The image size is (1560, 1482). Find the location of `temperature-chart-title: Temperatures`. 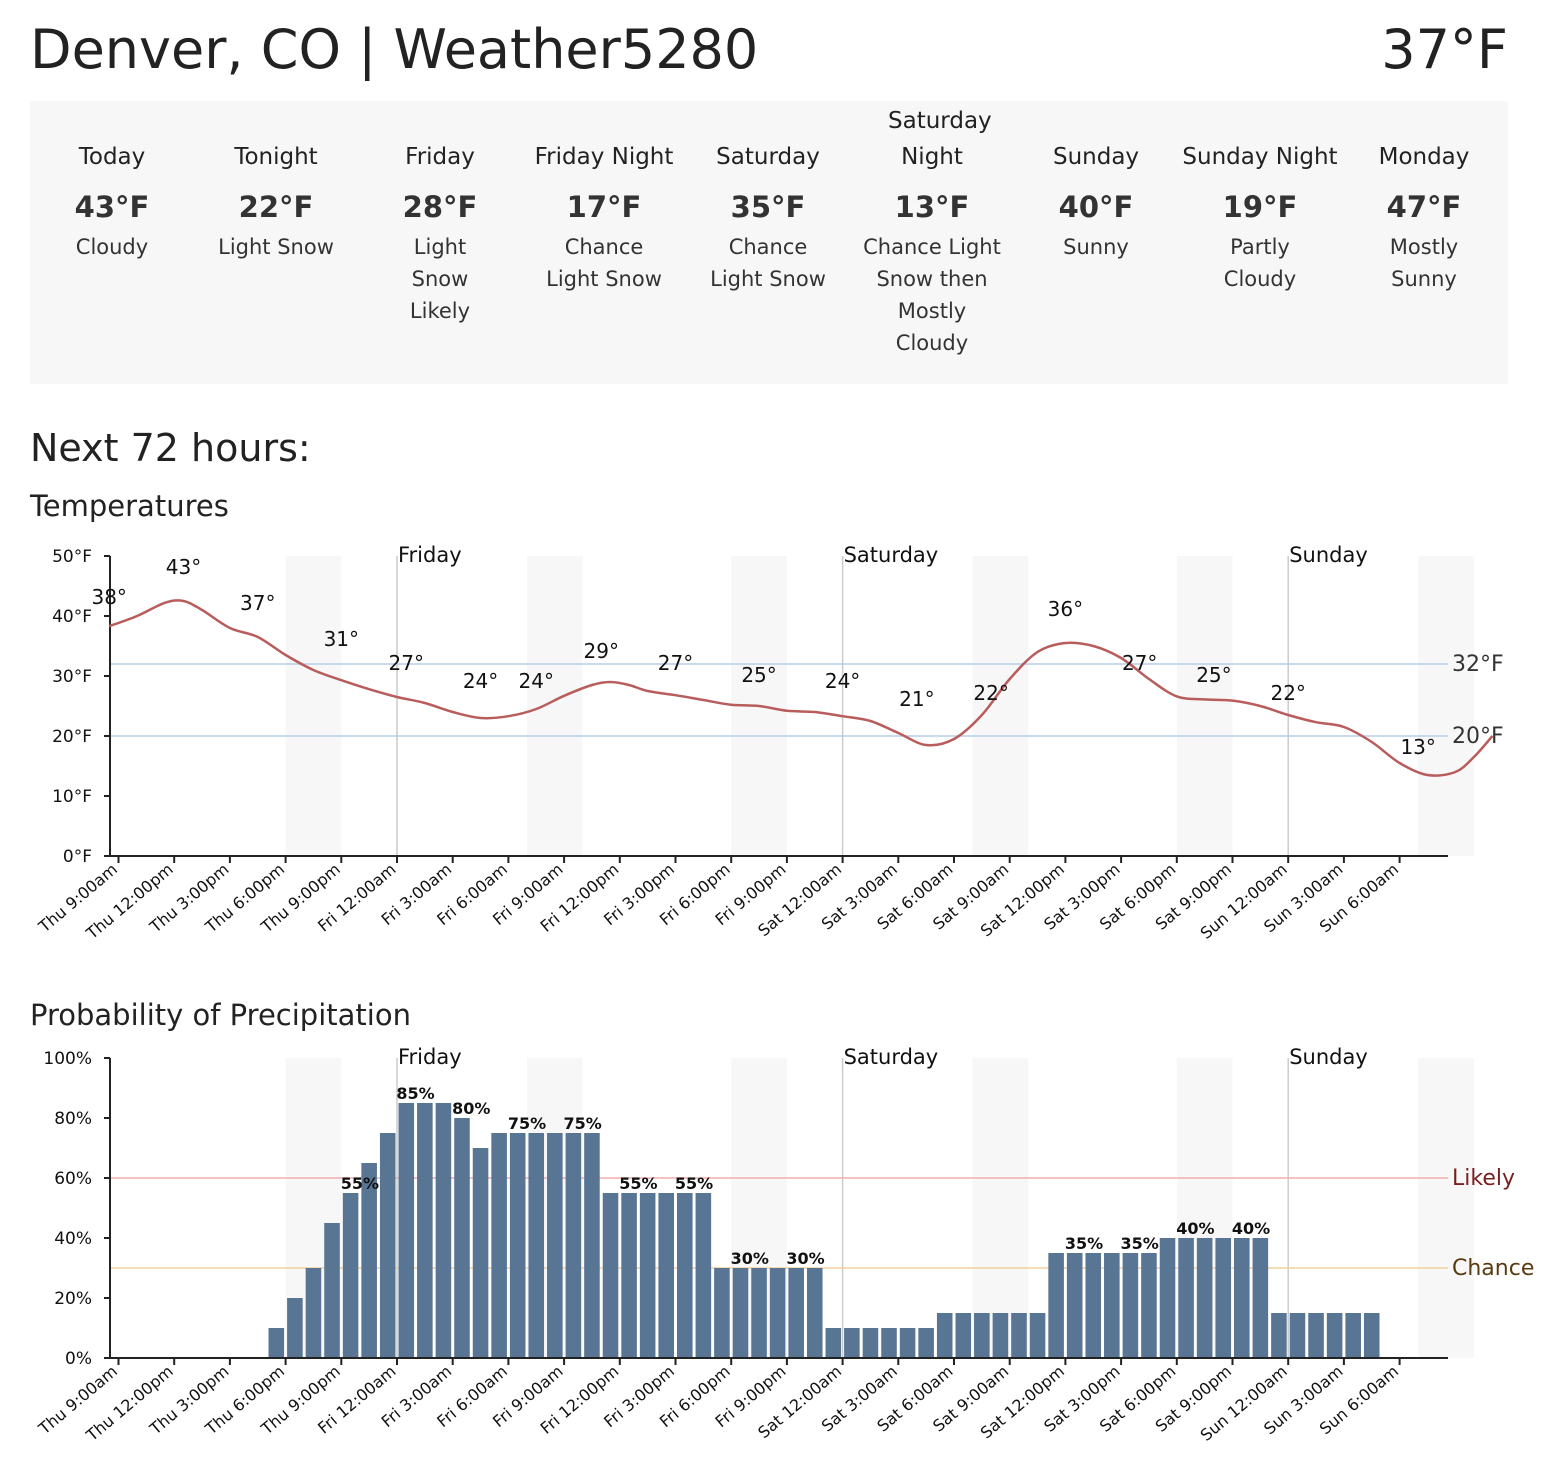

temperature-chart-title: Temperatures is located at coordinates (129, 506).